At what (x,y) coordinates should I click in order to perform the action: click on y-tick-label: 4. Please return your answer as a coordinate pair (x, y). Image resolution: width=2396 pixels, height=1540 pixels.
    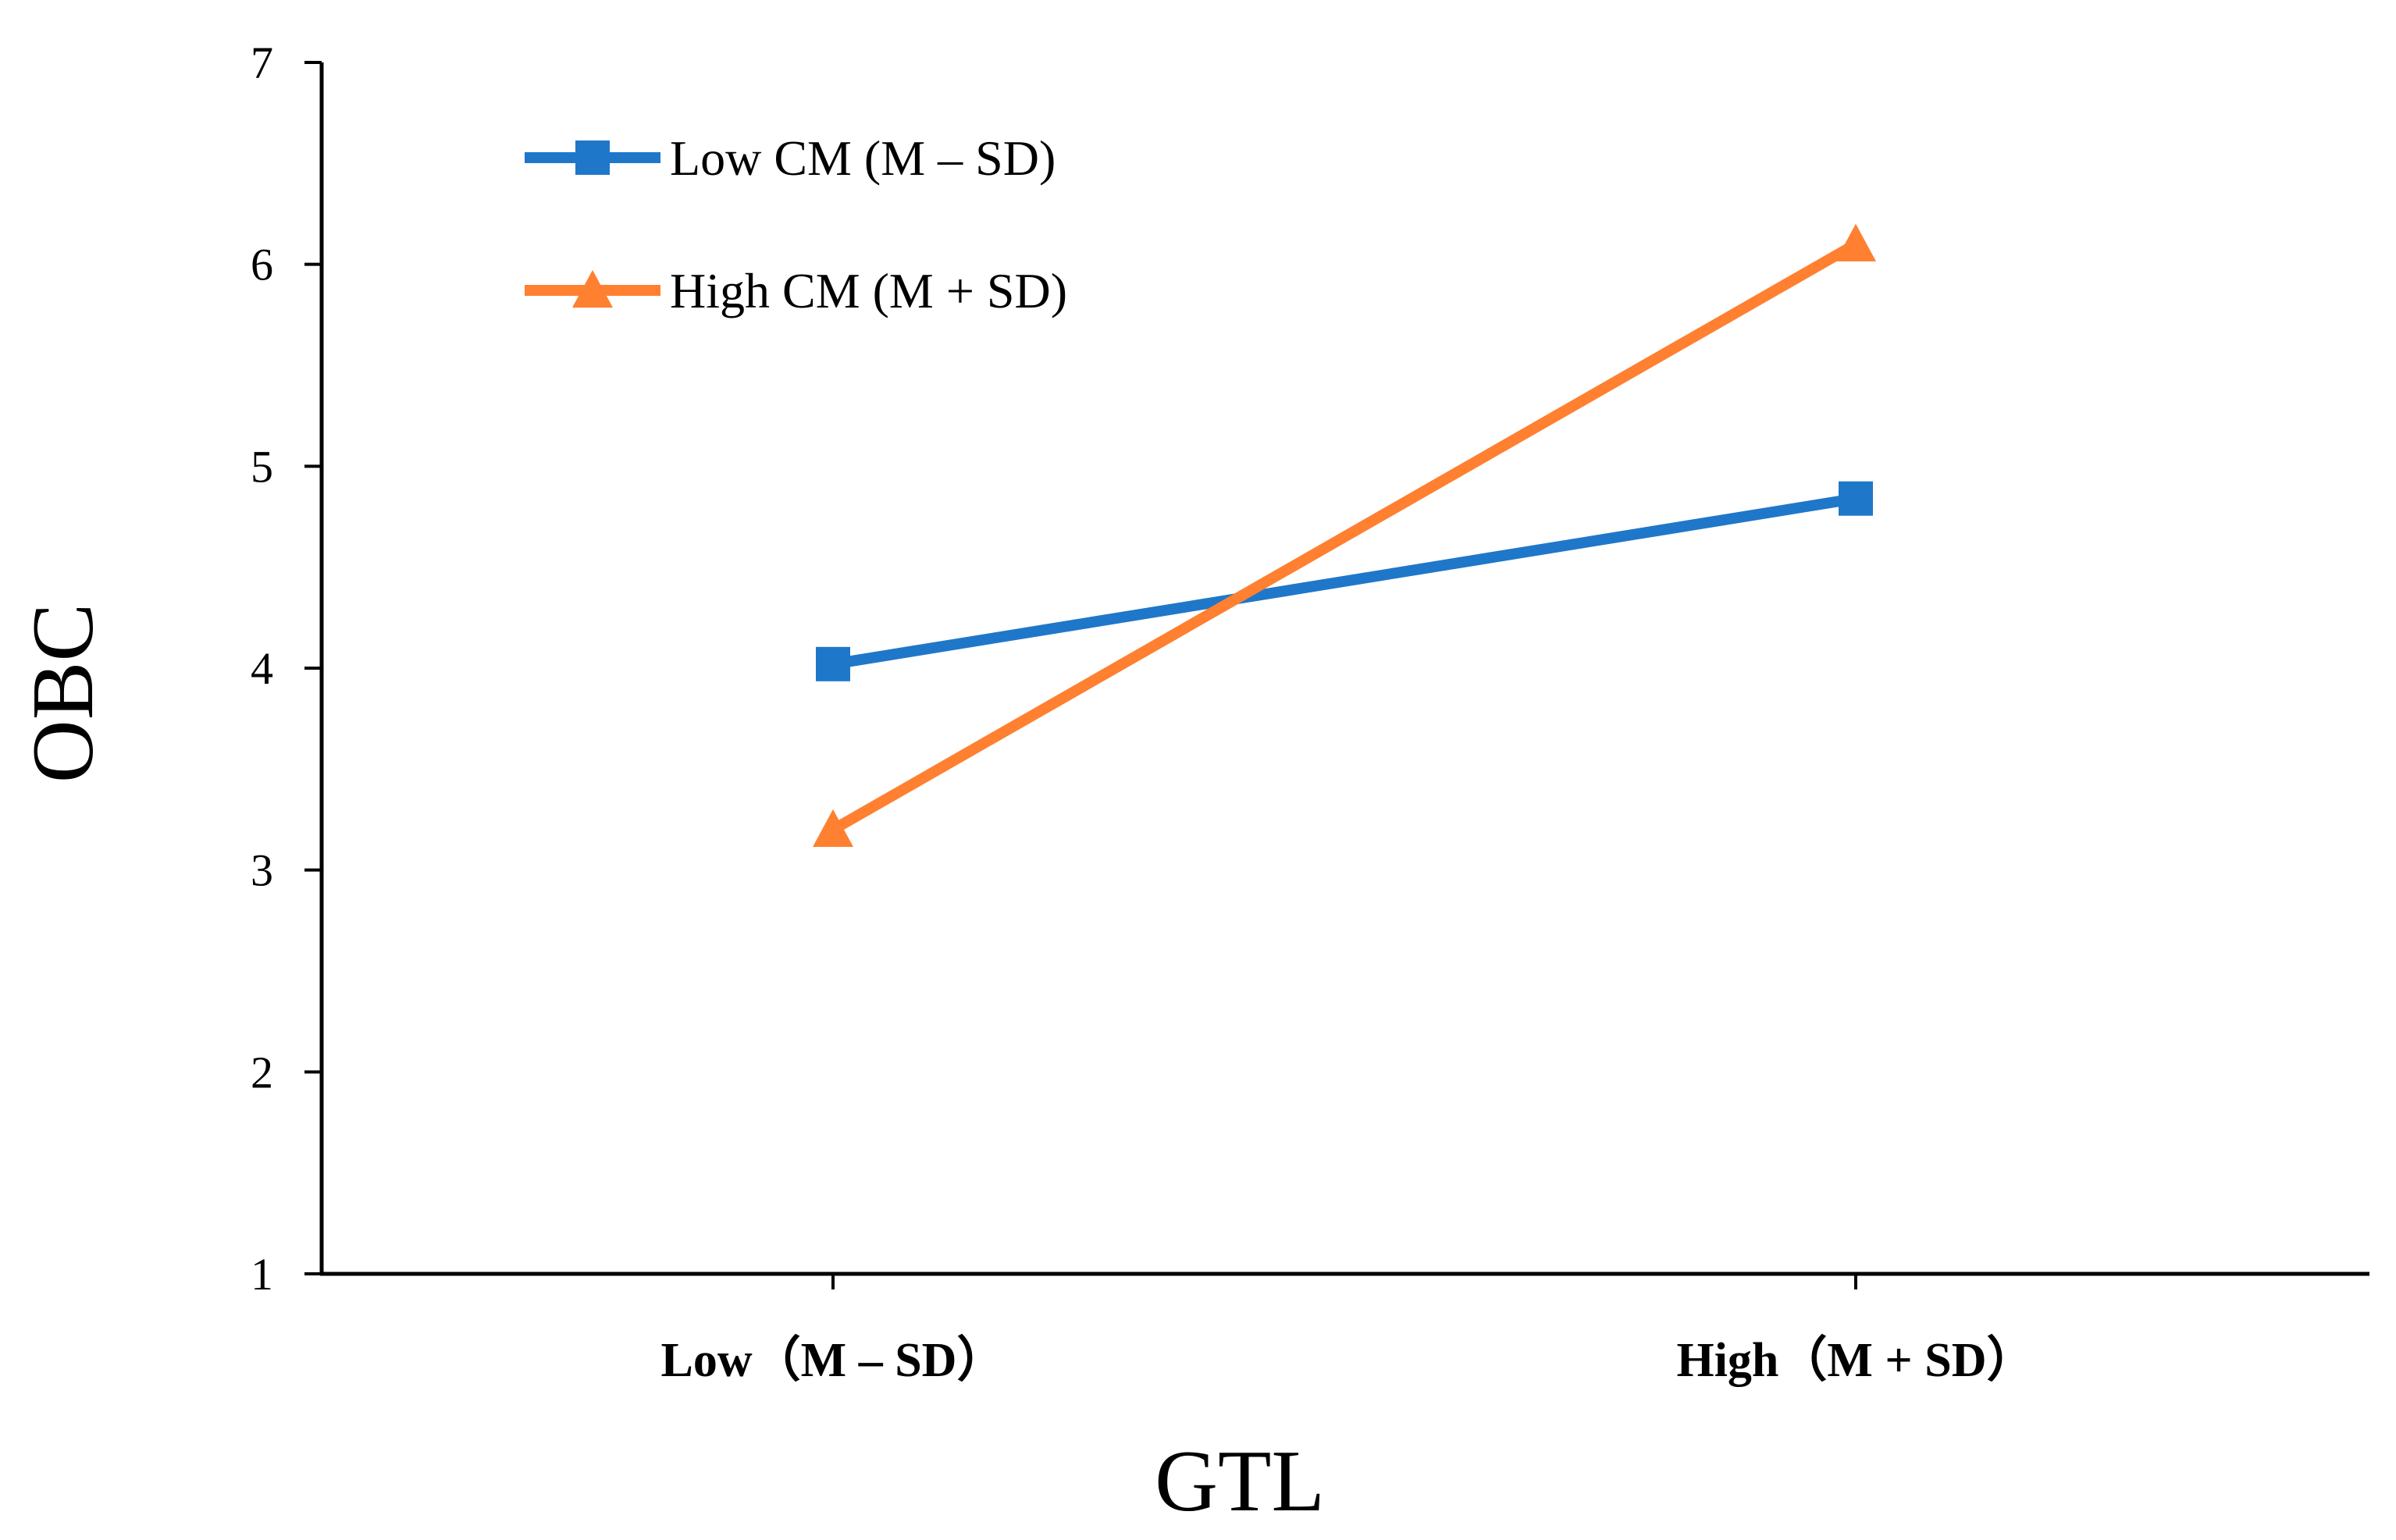
    Looking at the image, I should click on (262, 668).